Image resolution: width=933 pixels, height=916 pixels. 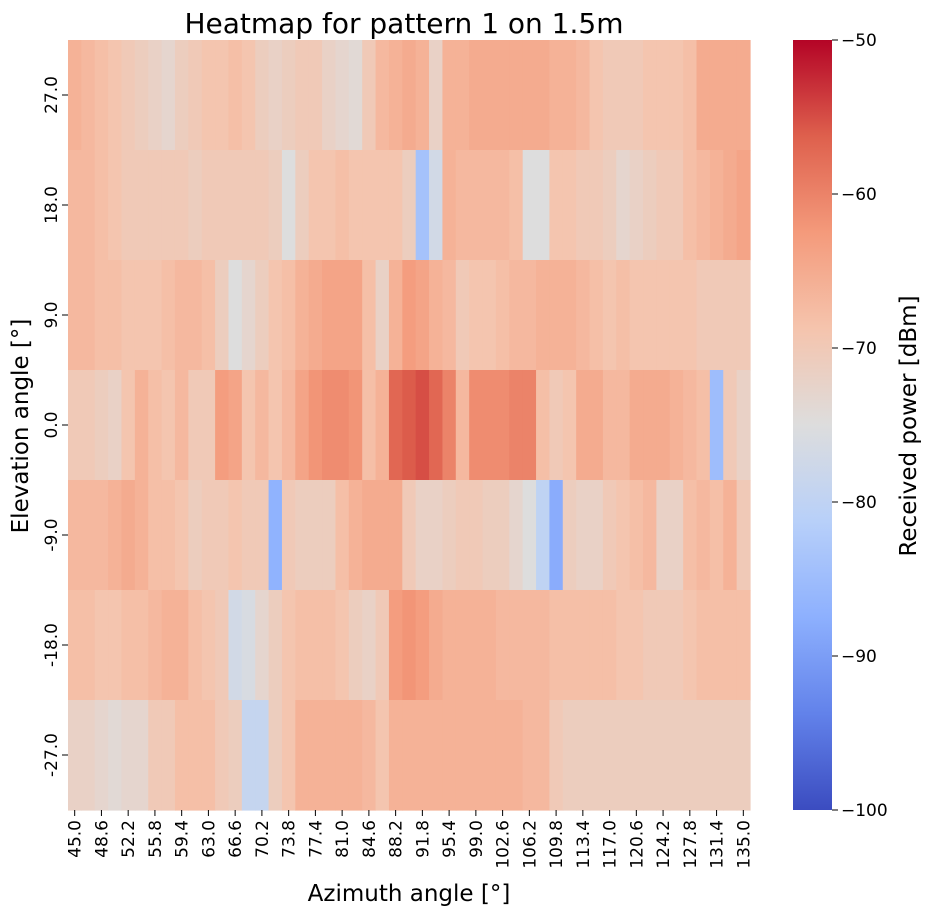 What do you see at coordinates (409, 894) in the screenshot?
I see `x-axis-label: Azimuth angle [°]` at bounding box center [409, 894].